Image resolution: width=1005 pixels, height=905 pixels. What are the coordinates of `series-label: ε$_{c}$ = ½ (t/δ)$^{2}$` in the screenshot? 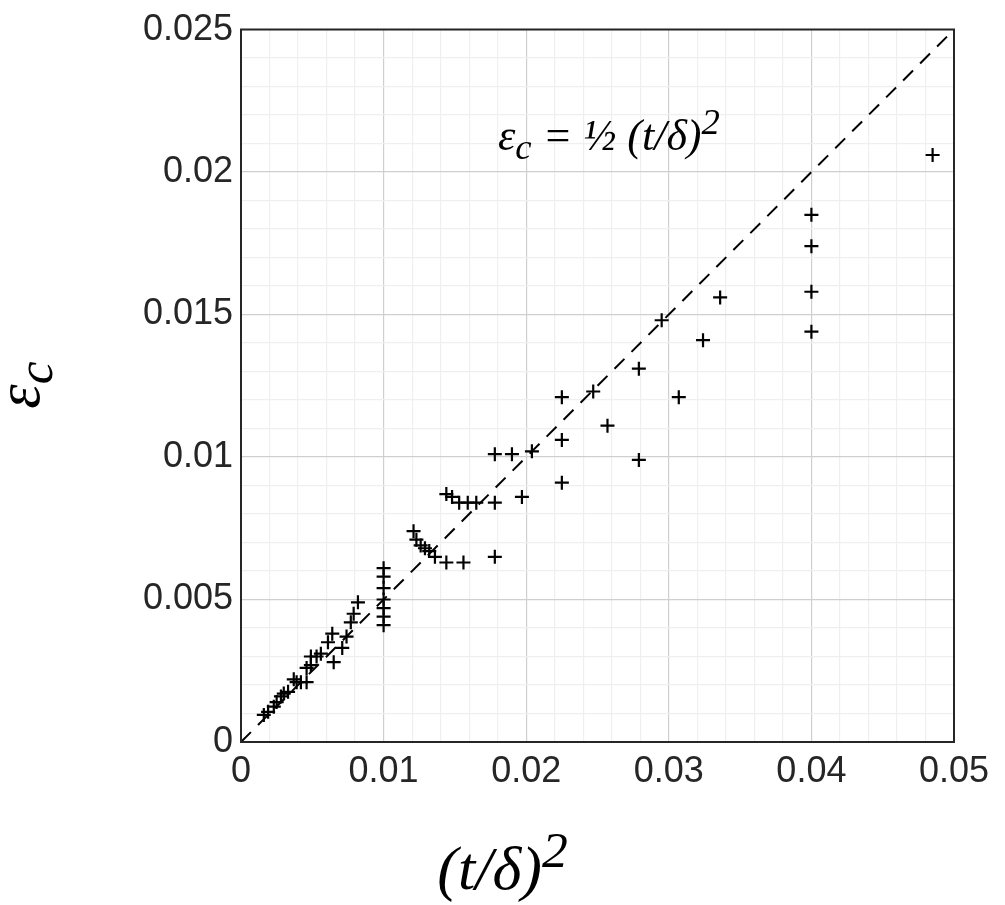 It's located at (609, 134).